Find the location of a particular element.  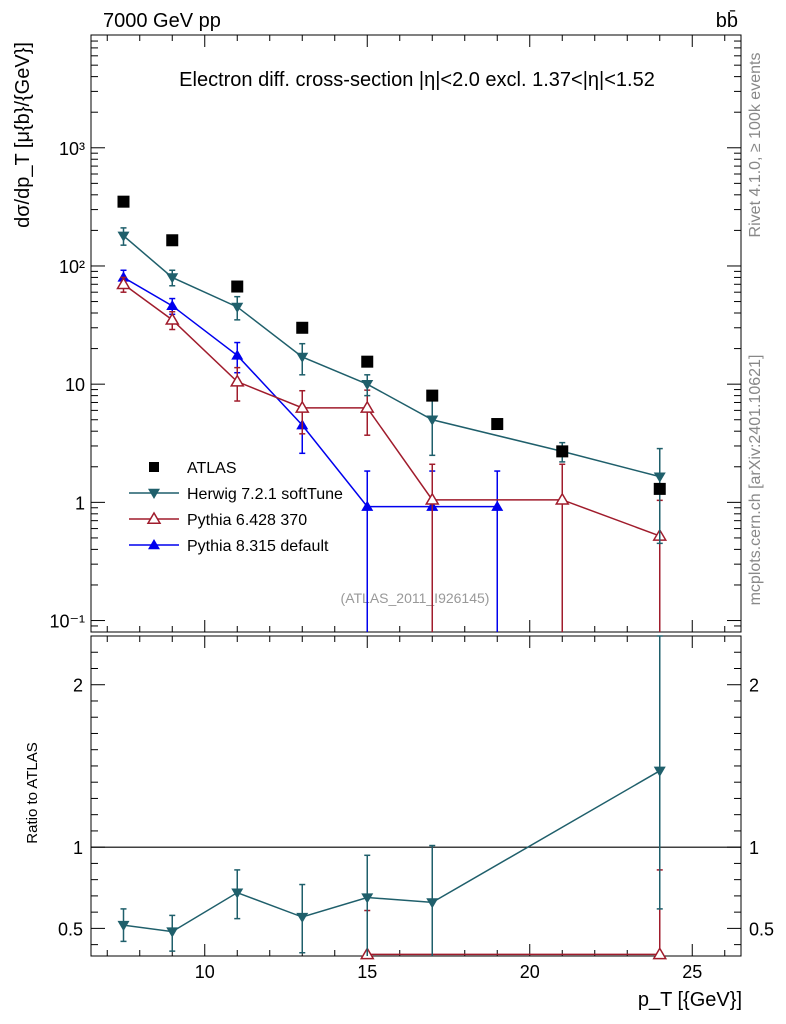

watermark: (ATLAS_2011_I926145) is located at coordinates (415, 598).